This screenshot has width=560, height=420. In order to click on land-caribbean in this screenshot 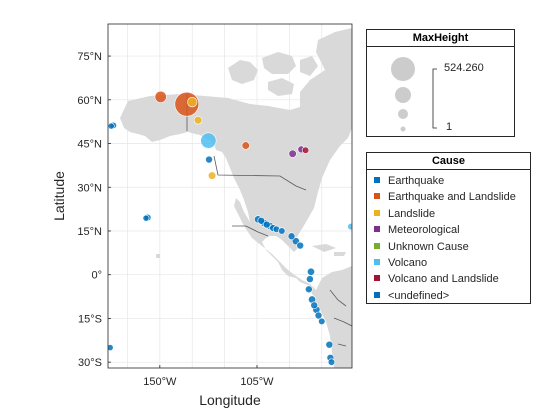, I will do `click(329, 250)`.